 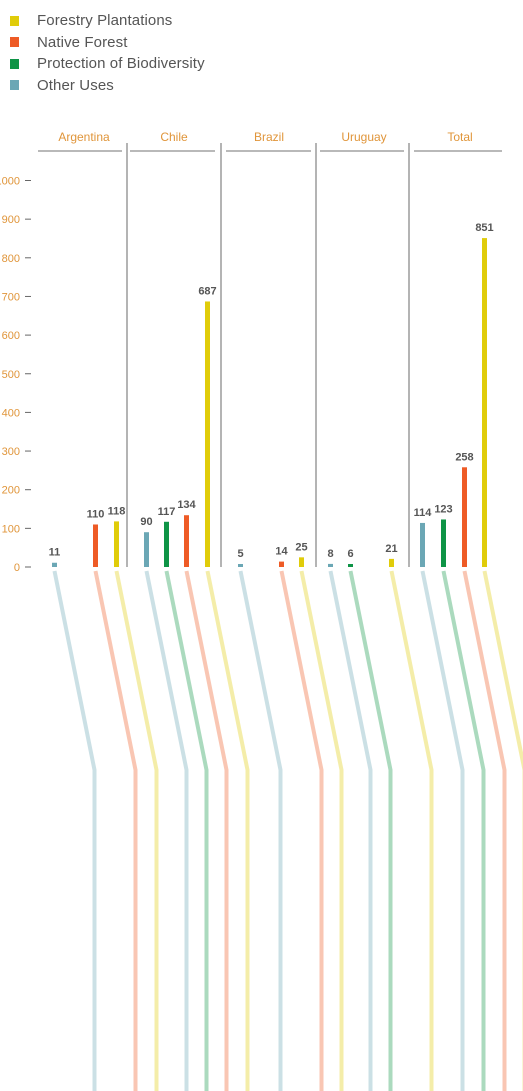 What do you see at coordinates (14, 20) in the screenshot?
I see `legend-swatch-forestry` at bounding box center [14, 20].